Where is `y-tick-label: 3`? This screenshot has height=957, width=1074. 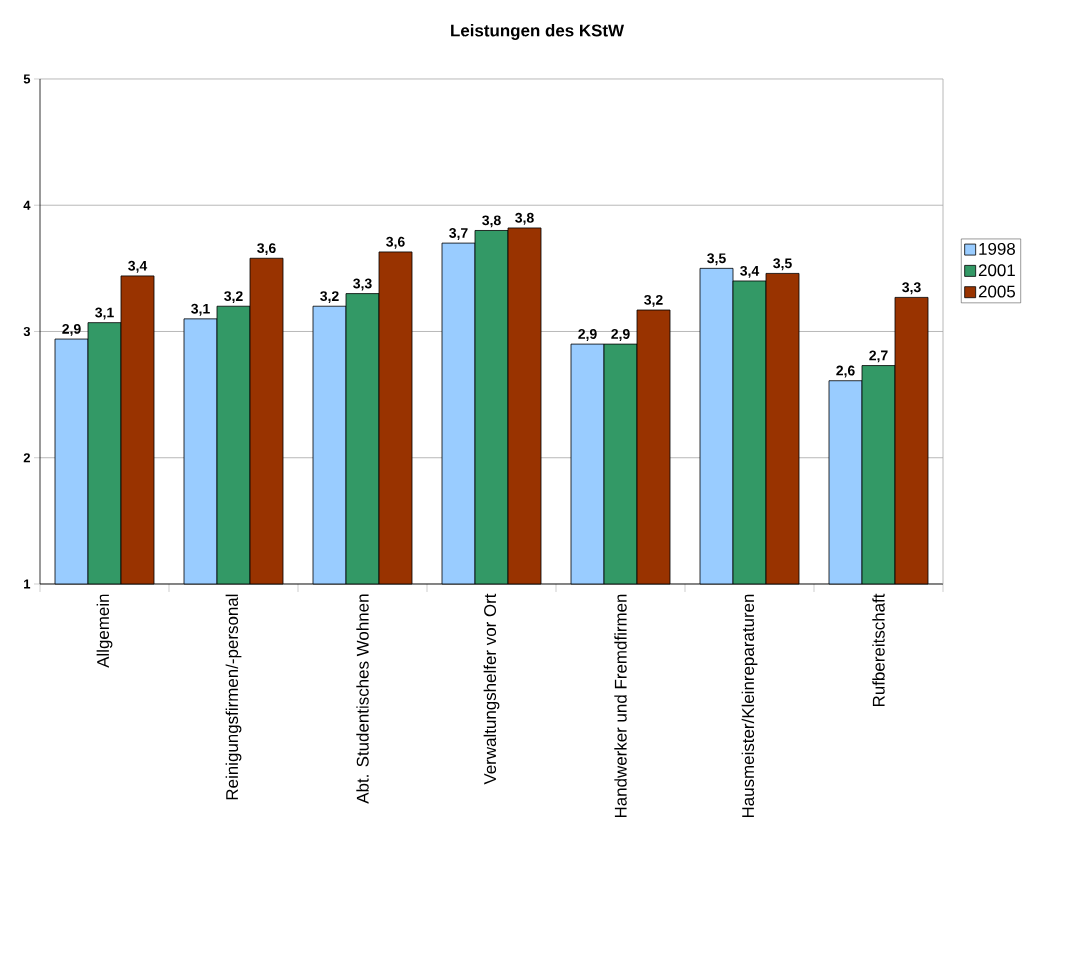
y-tick-label: 3 is located at coordinates (27, 331).